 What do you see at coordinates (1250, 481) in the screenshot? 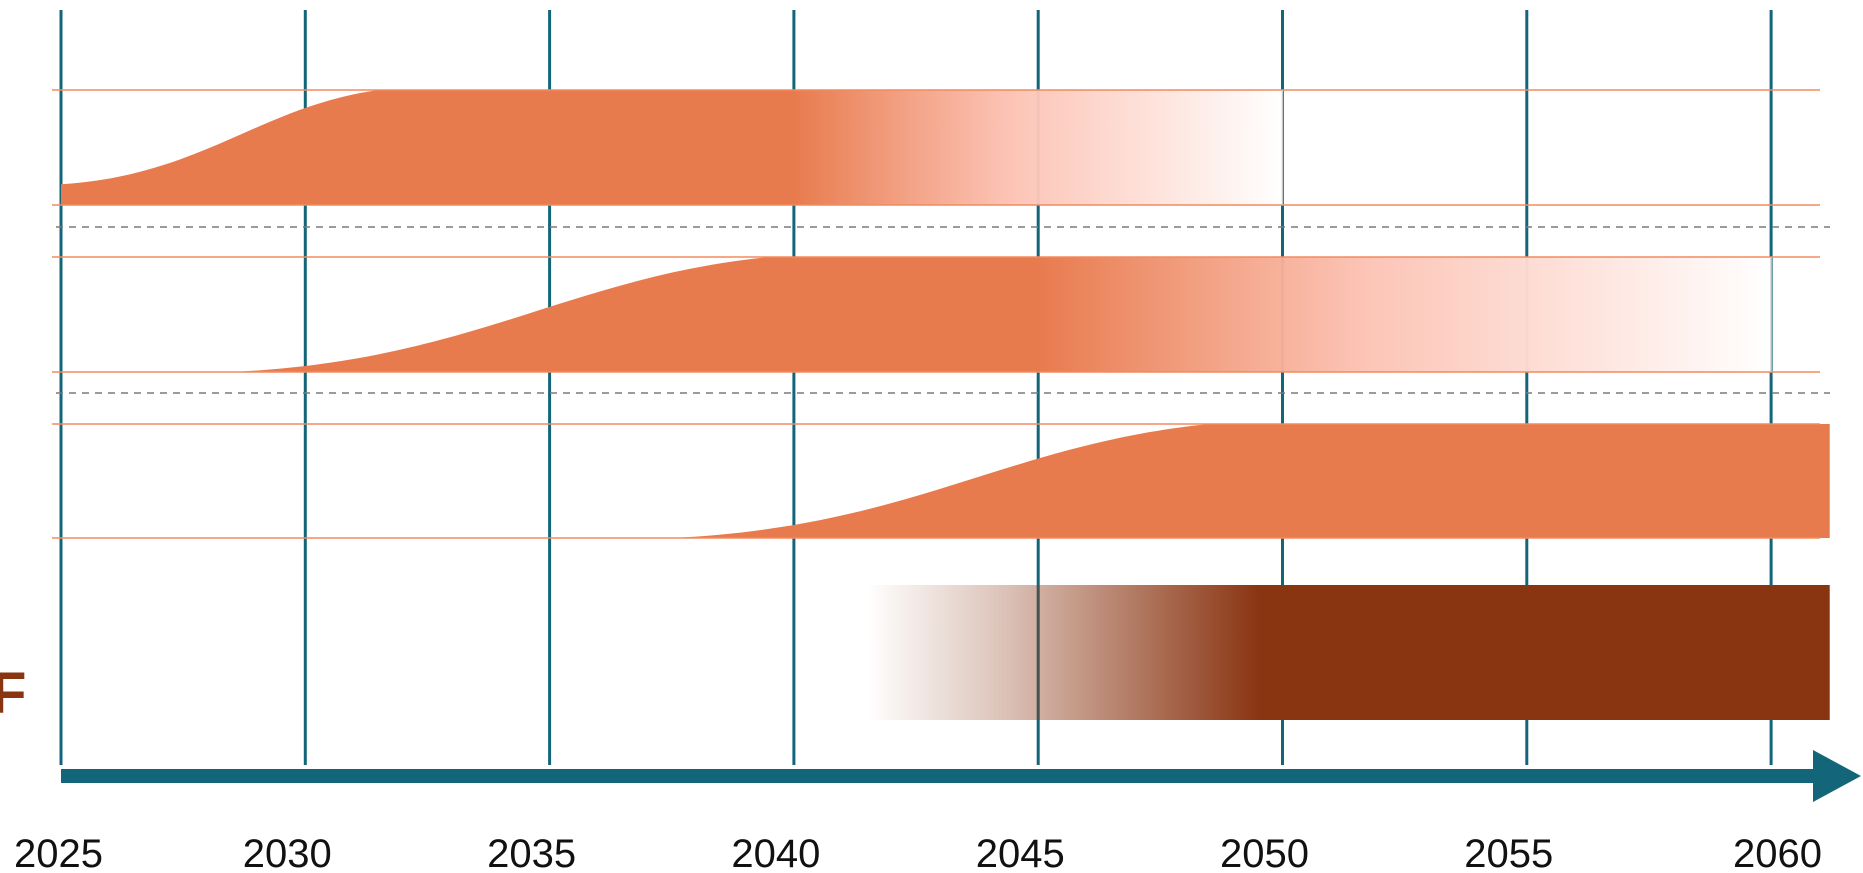
I see `series-3-area` at bounding box center [1250, 481].